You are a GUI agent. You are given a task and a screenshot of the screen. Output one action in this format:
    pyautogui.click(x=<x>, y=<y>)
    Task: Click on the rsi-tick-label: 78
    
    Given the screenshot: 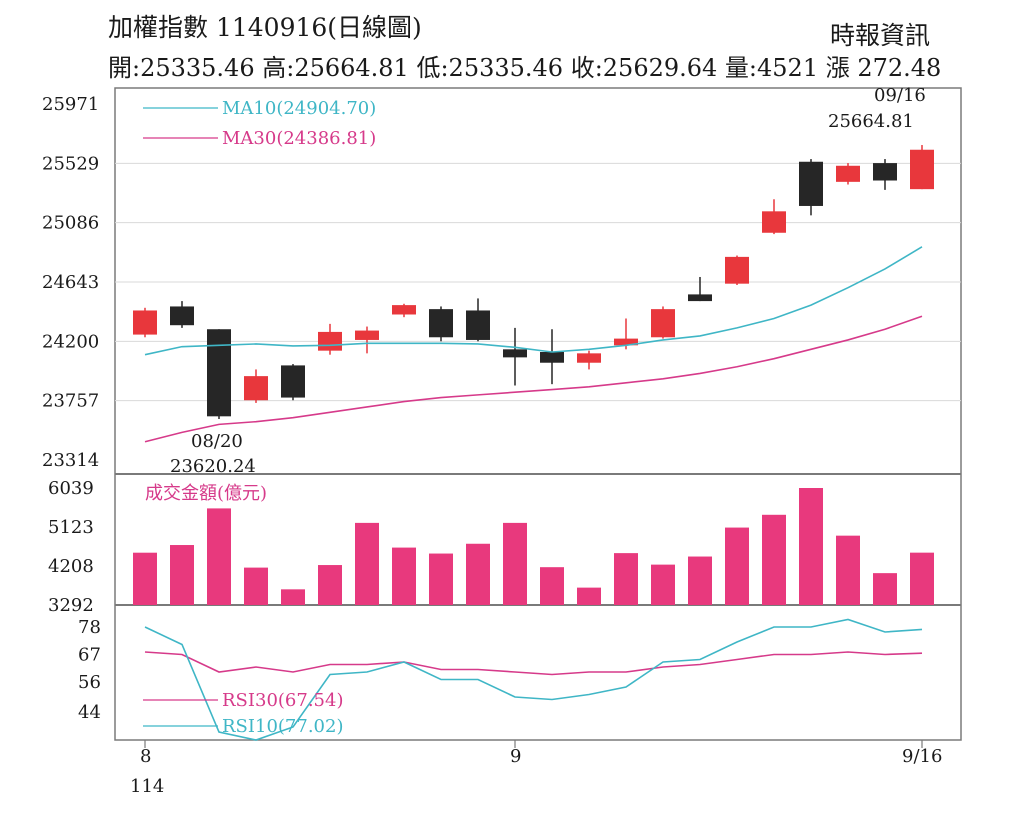 What is the action you would take?
    pyautogui.click(x=89, y=627)
    